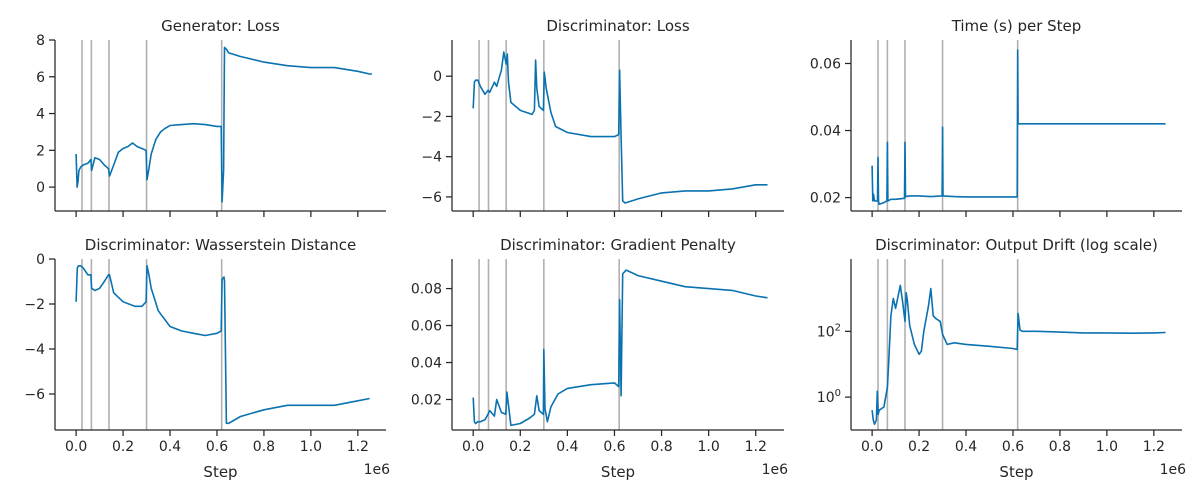 The height and width of the screenshot is (500, 1200). I want to click on chart-title: Discriminator: Output Drift (log scale), so click(1016, 245).